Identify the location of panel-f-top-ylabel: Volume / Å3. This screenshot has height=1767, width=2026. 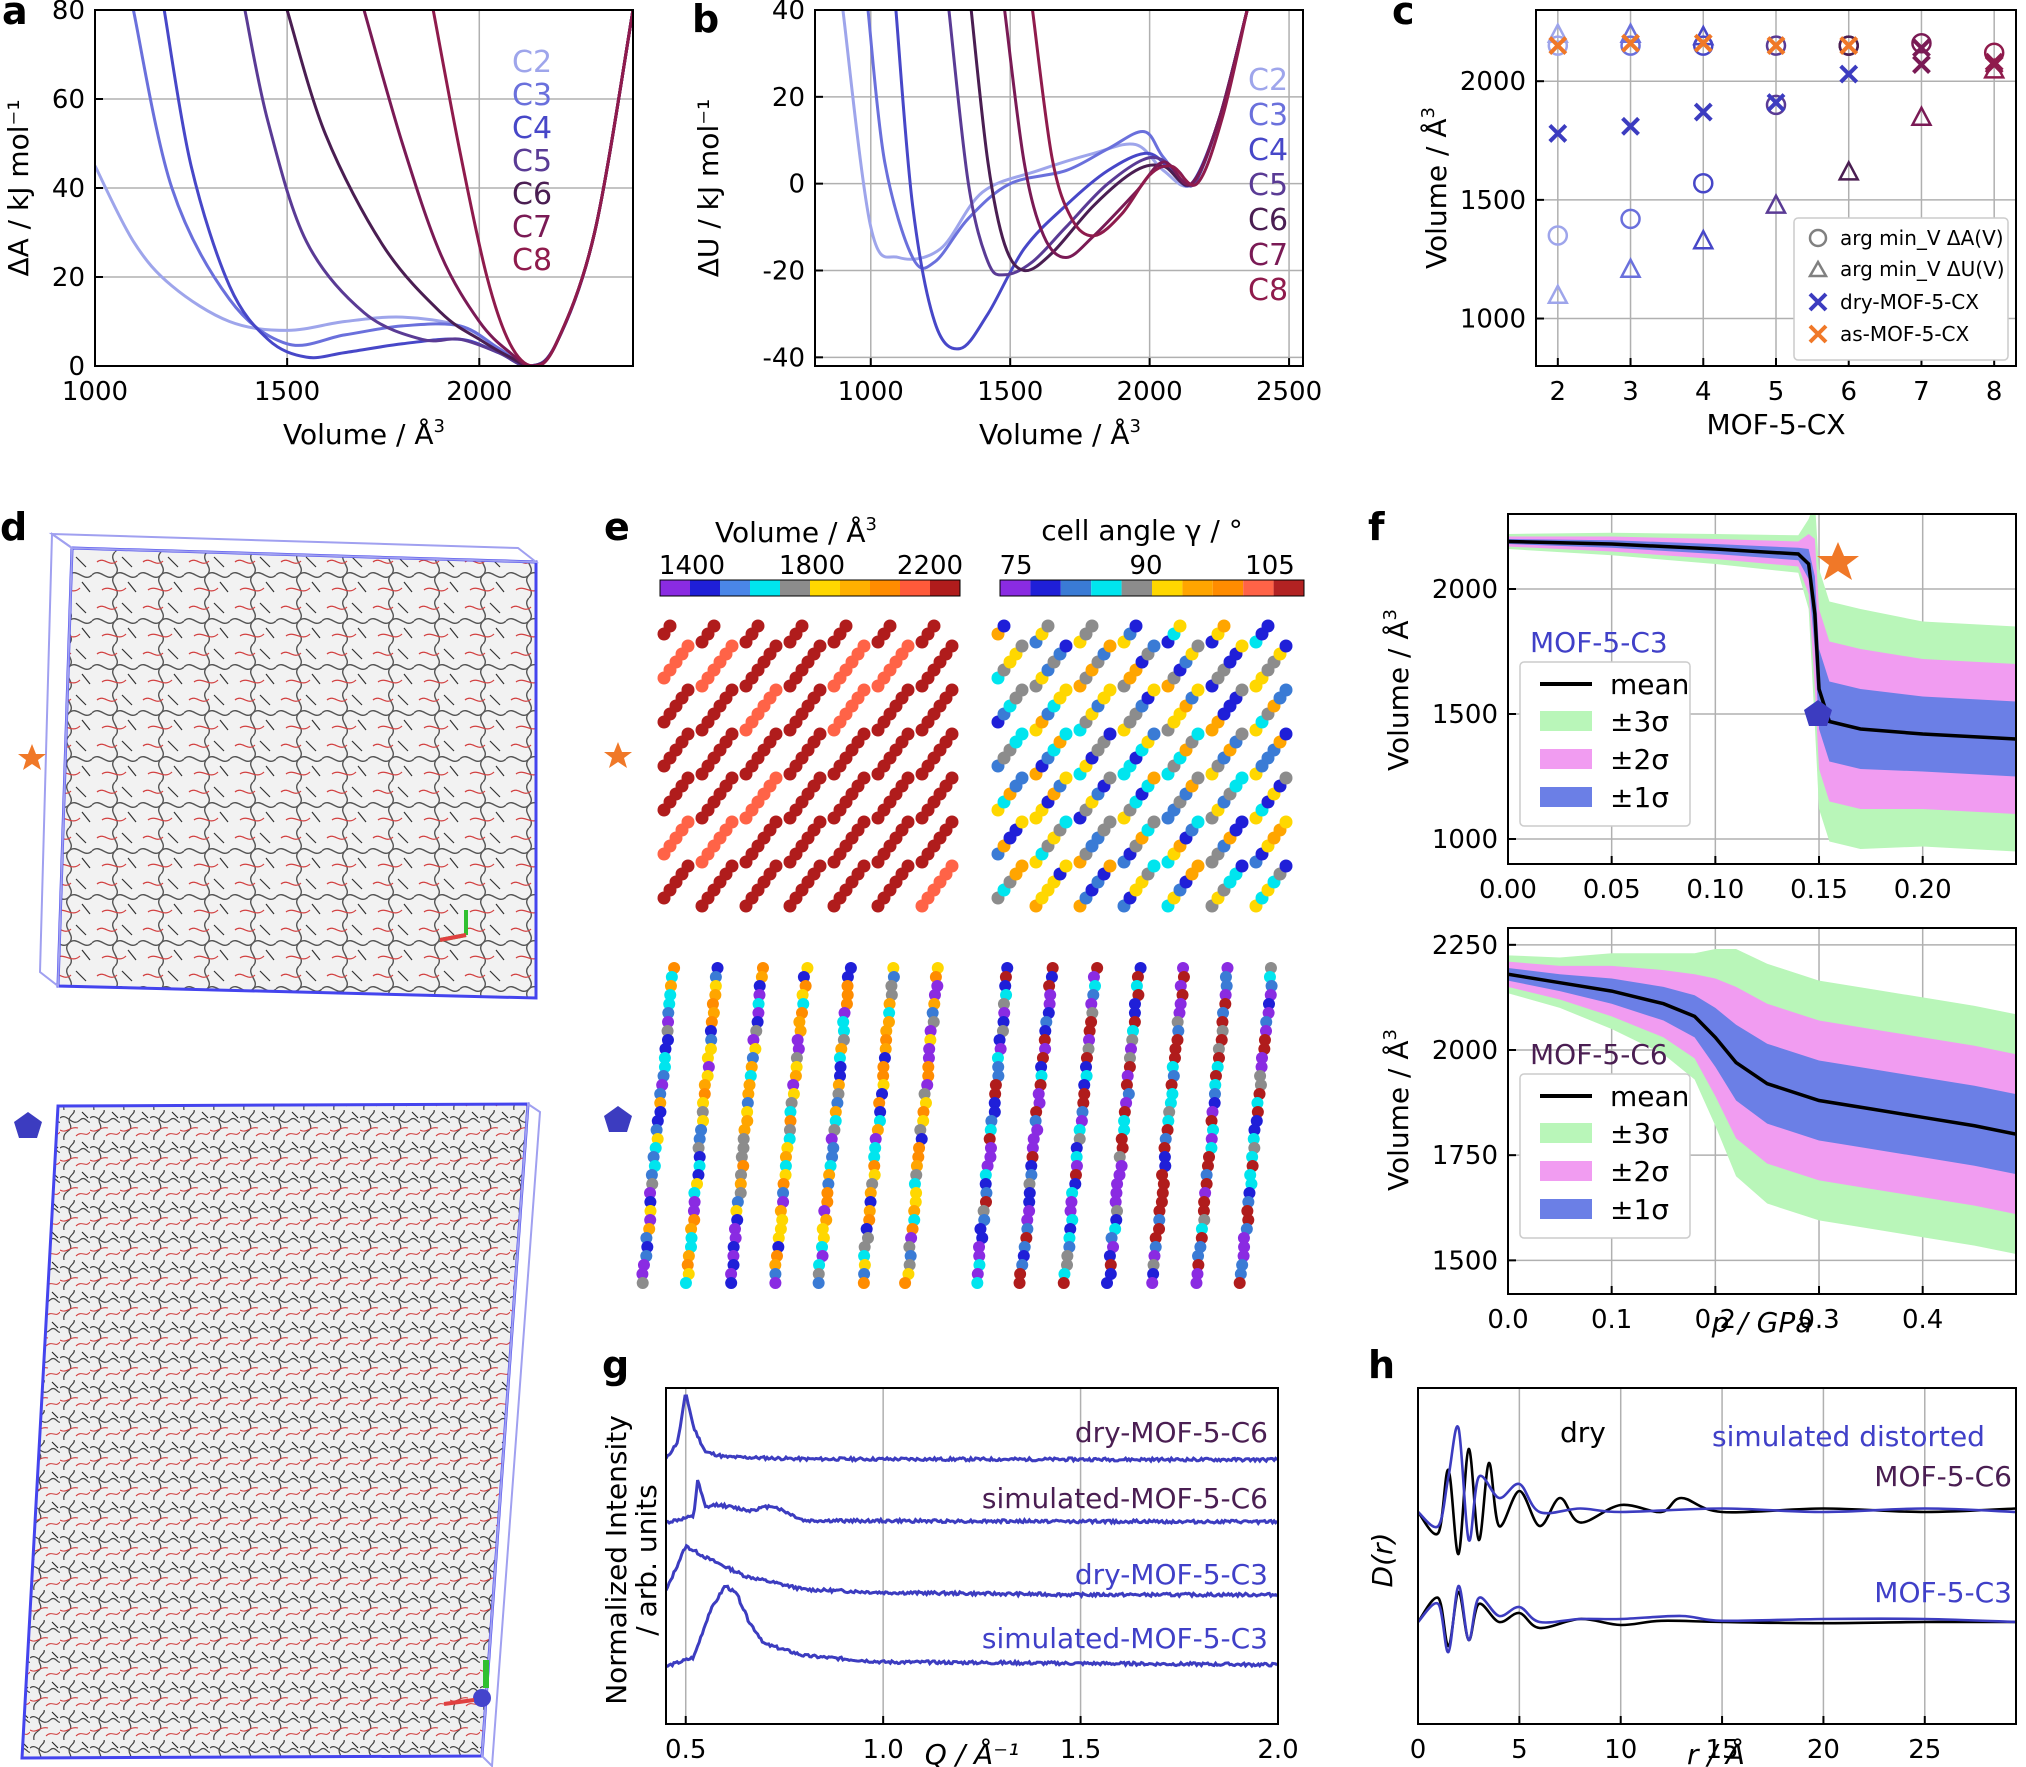
(1397, 690).